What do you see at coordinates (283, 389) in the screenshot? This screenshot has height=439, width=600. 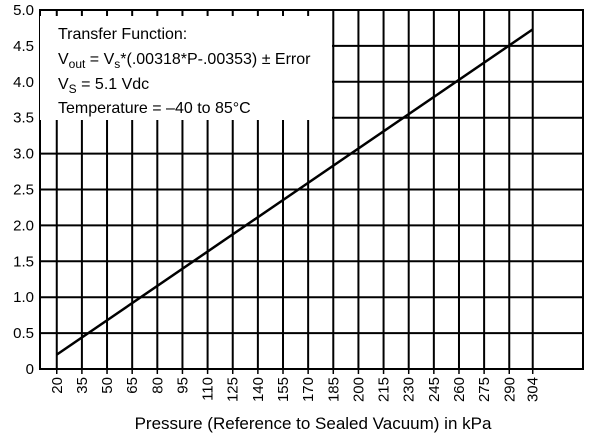 I see `x-tick-label: 155` at bounding box center [283, 389].